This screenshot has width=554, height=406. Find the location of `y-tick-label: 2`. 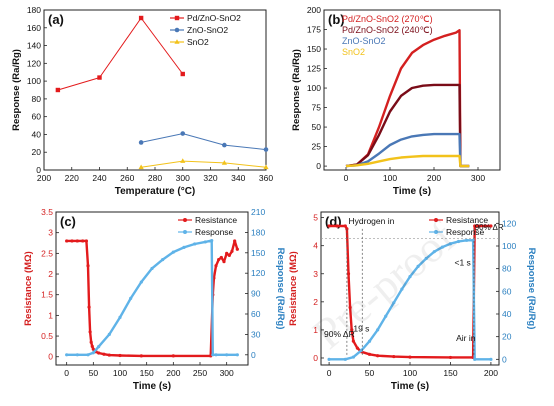

y-tick-label: 2 is located at coordinates (315, 302).